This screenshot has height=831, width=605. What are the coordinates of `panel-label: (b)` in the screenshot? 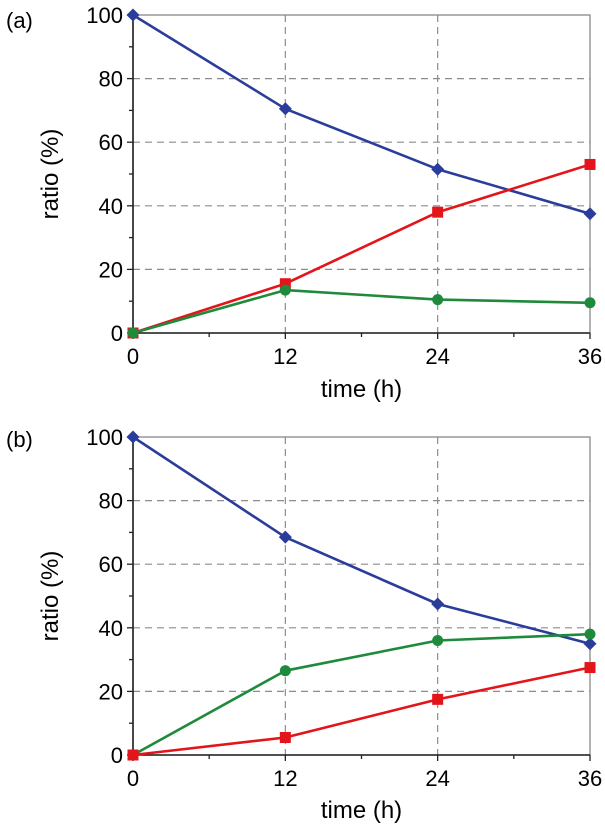 It's located at (19, 439).